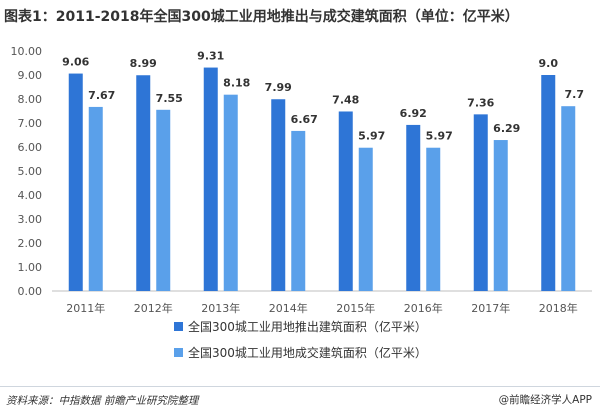 This screenshot has height=412, width=600. Describe the element at coordinates (30, 267) in the screenshot. I see `y-tick-label: 1.00` at that location.